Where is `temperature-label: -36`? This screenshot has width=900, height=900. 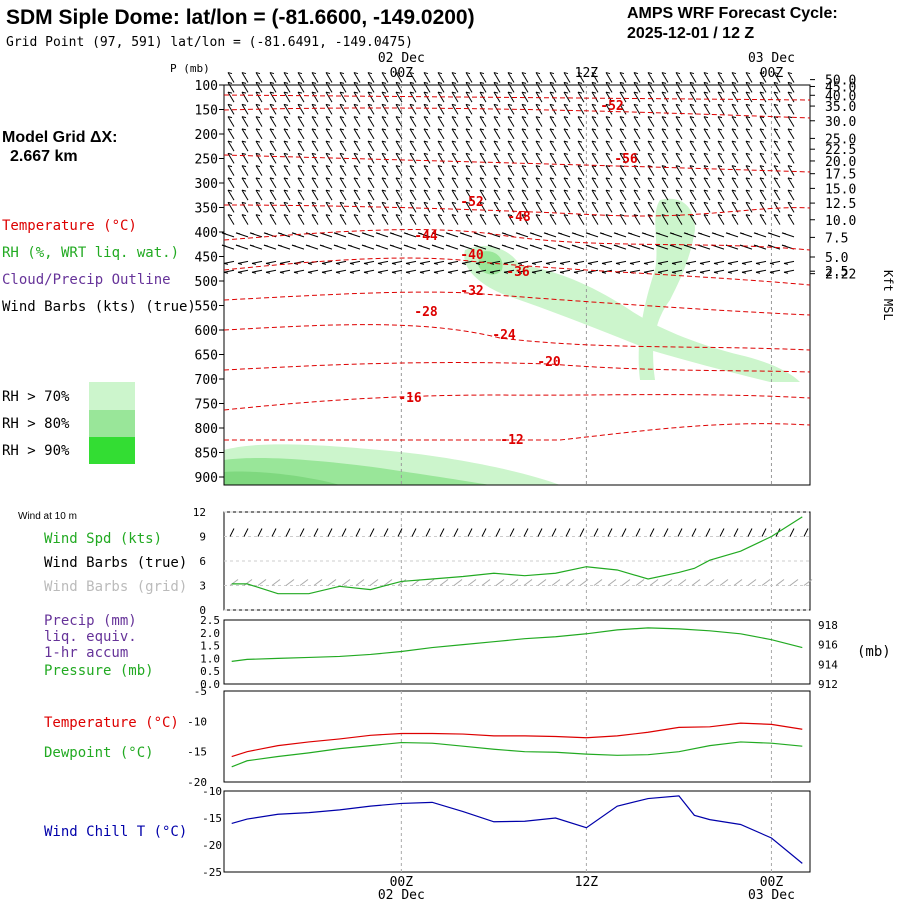 temperature-label: -36 is located at coordinates (518, 272).